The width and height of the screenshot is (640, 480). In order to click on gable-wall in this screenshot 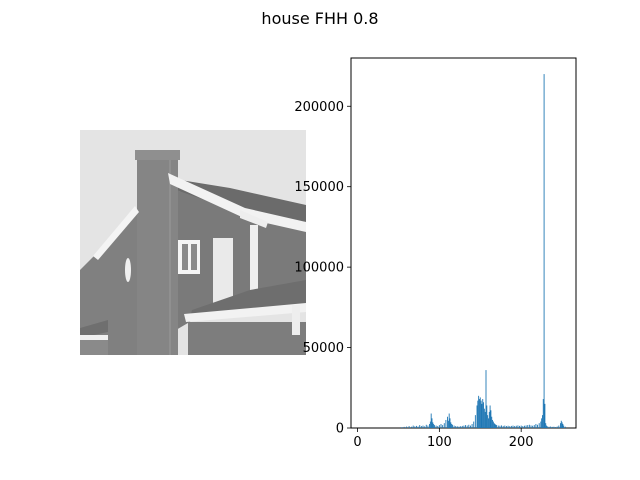, I will do `click(108, 282)`.